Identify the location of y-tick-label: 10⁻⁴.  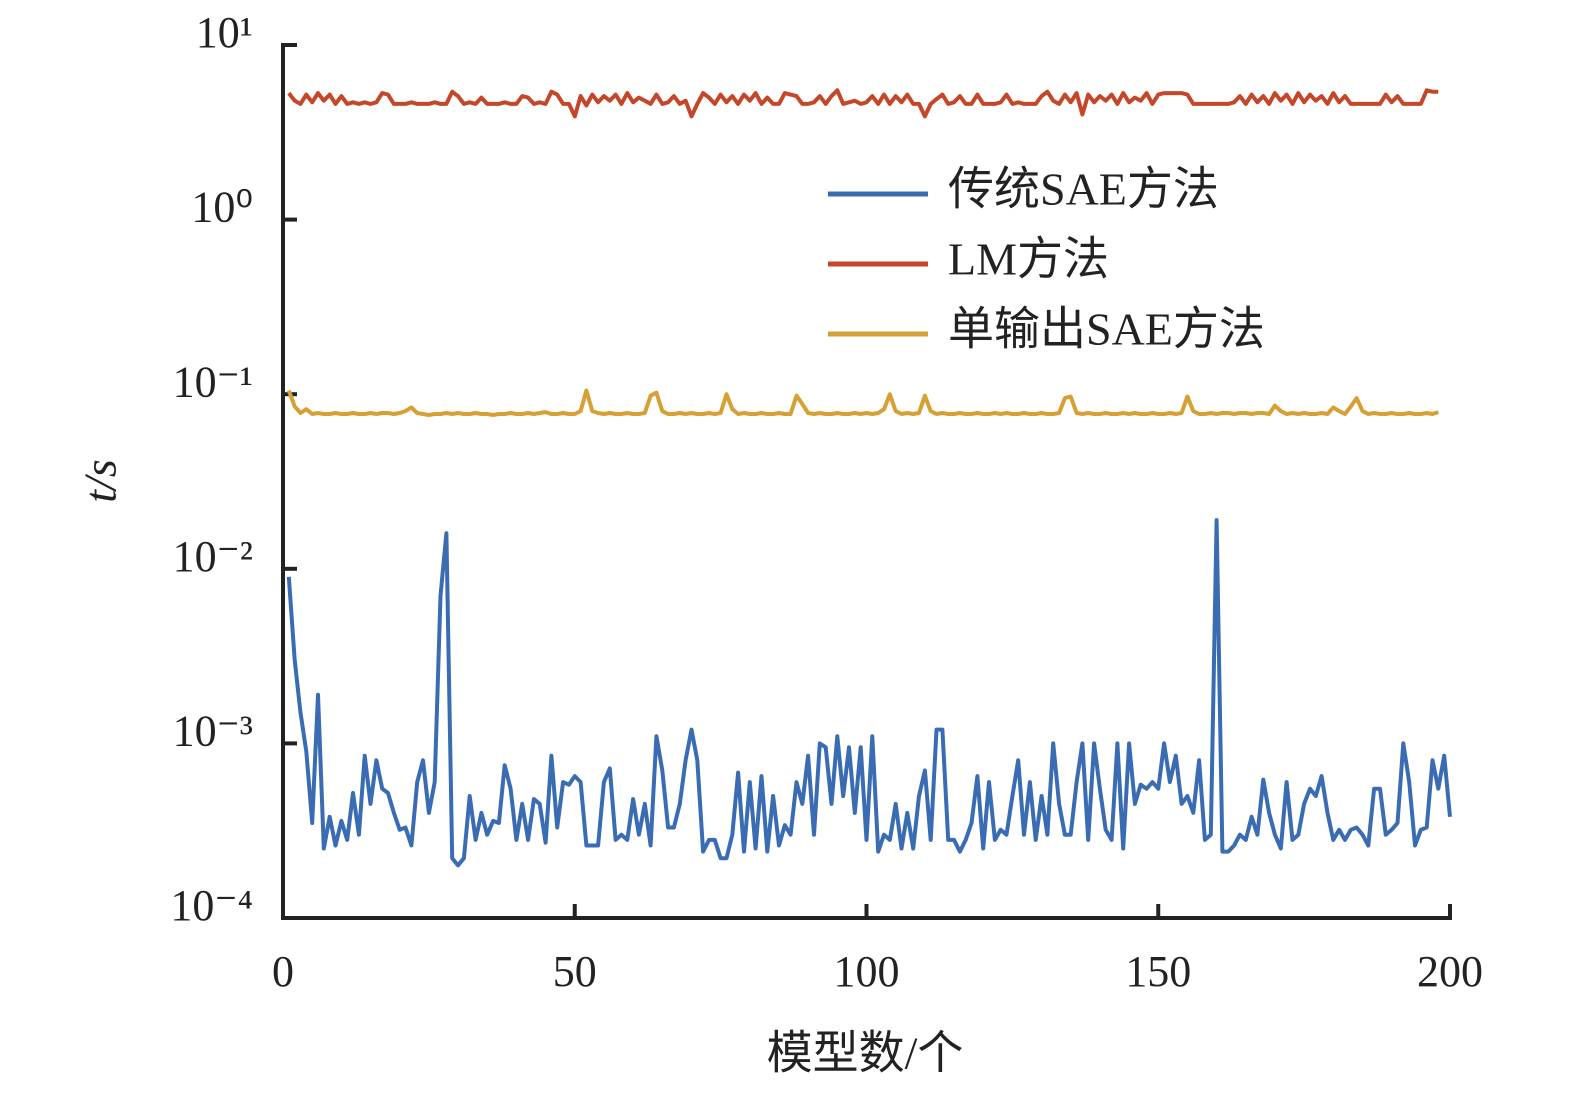
(211, 905).